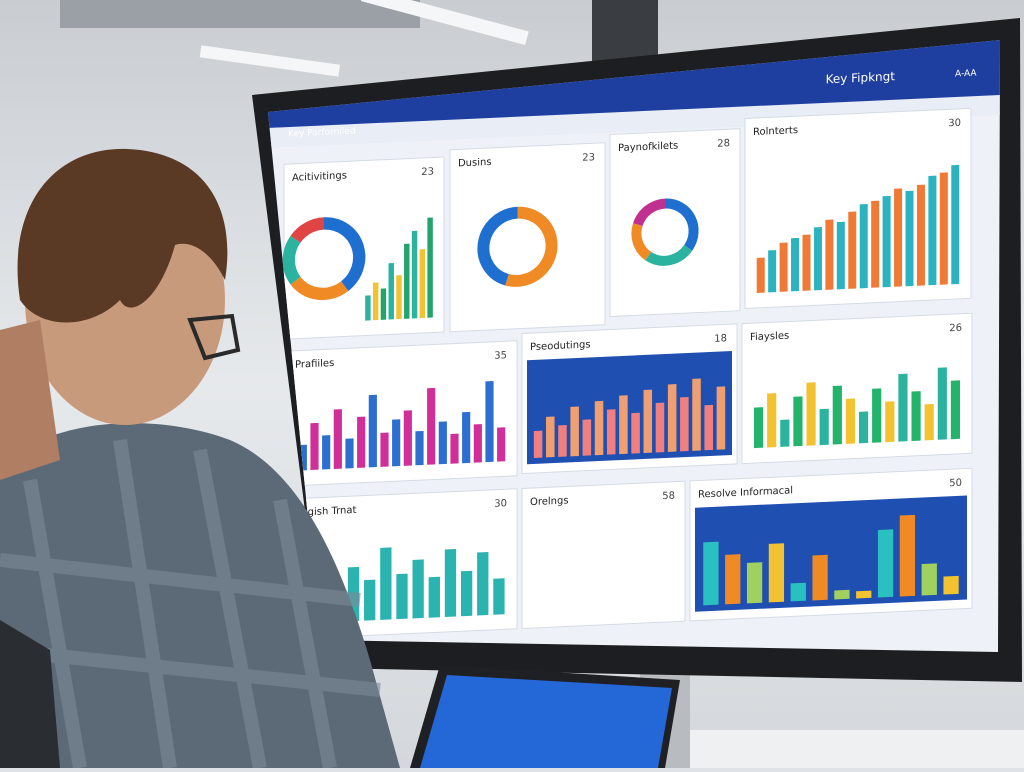 The height and width of the screenshot is (772, 1024). Describe the element at coordinates (214, 337) in the screenshot. I see `glasses` at that location.